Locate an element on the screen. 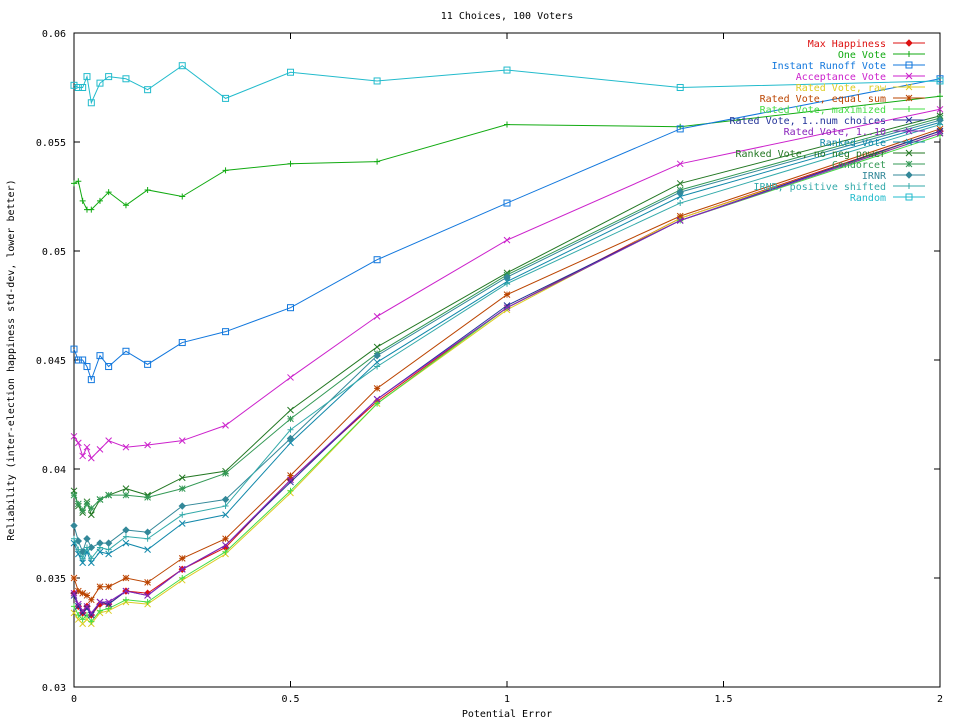 The height and width of the screenshot is (724, 960). legend-label: Rated Vote, 1..num choices is located at coordinates (807, 121).